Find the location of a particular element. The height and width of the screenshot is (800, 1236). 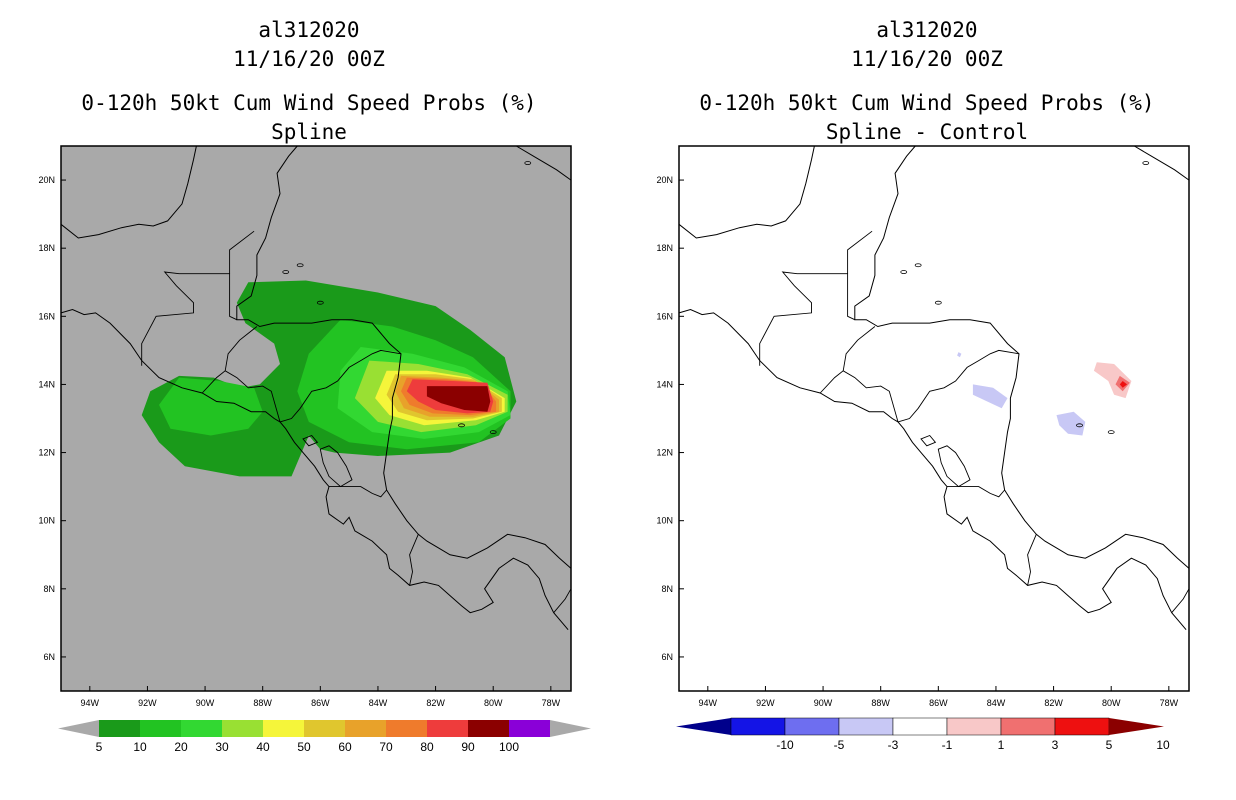

colorbar-label: 50 is located at coordinates (304, 747).